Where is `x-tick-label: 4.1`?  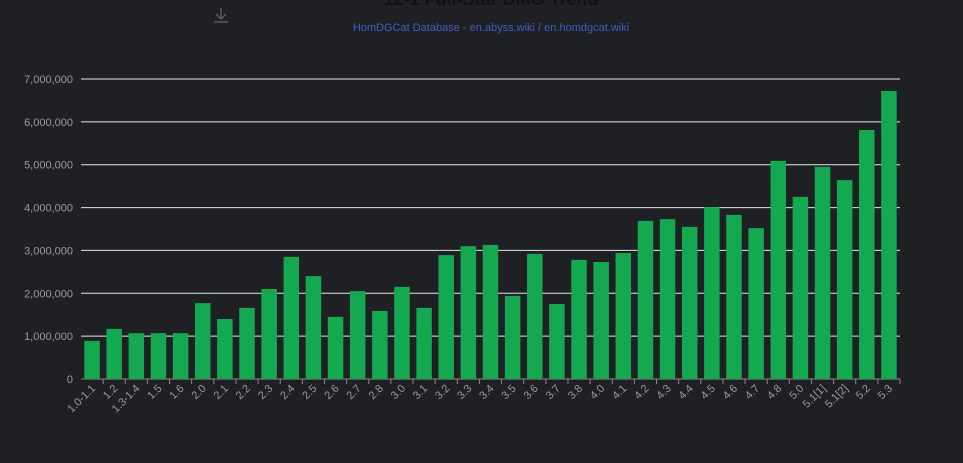
x-tick-label: 4.1 is located at coordinates (619, 392).